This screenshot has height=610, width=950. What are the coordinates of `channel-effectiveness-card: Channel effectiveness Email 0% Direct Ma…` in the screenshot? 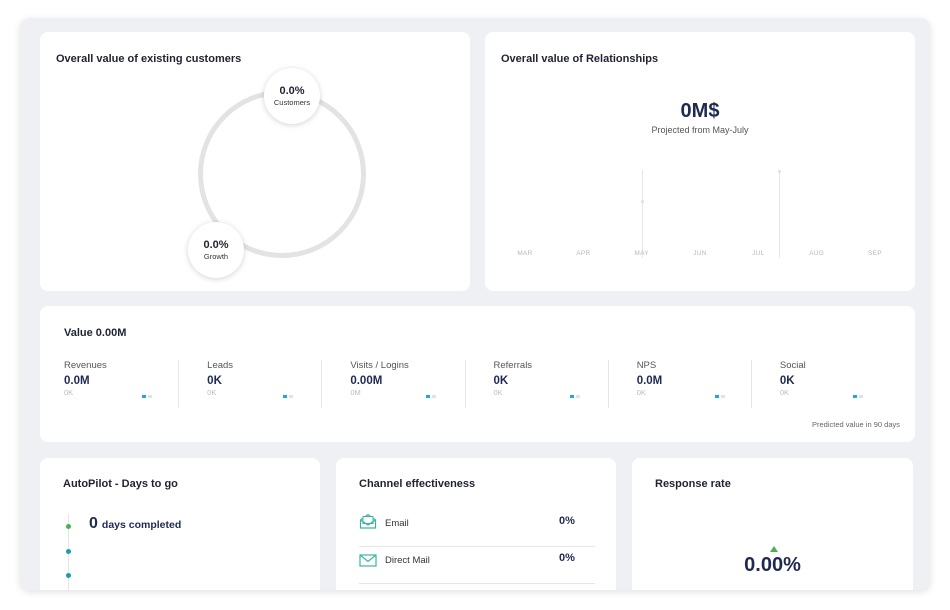 It's located at (476, 524).